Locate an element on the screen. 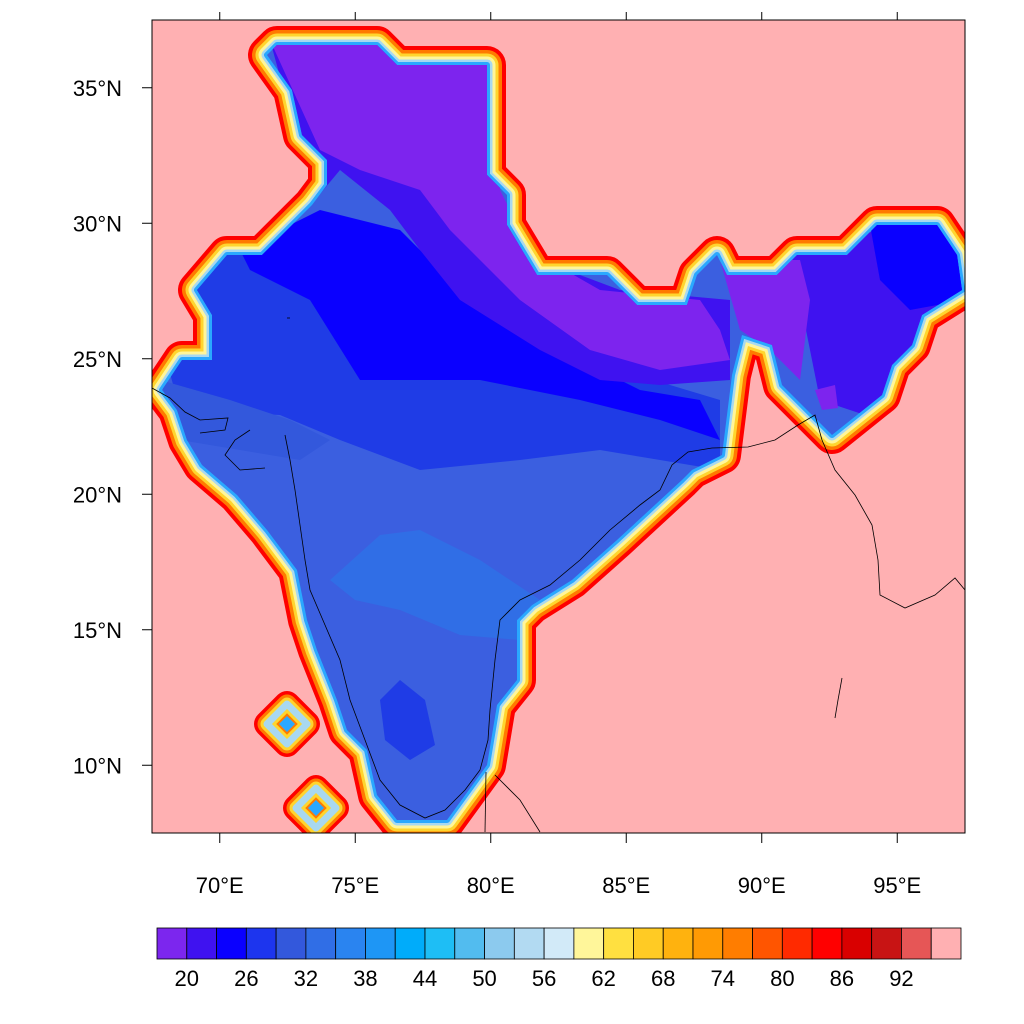 The height and width of the screenshot is (1024, 1024). colorbar-label: 20 is located at coordinates (187, 978).